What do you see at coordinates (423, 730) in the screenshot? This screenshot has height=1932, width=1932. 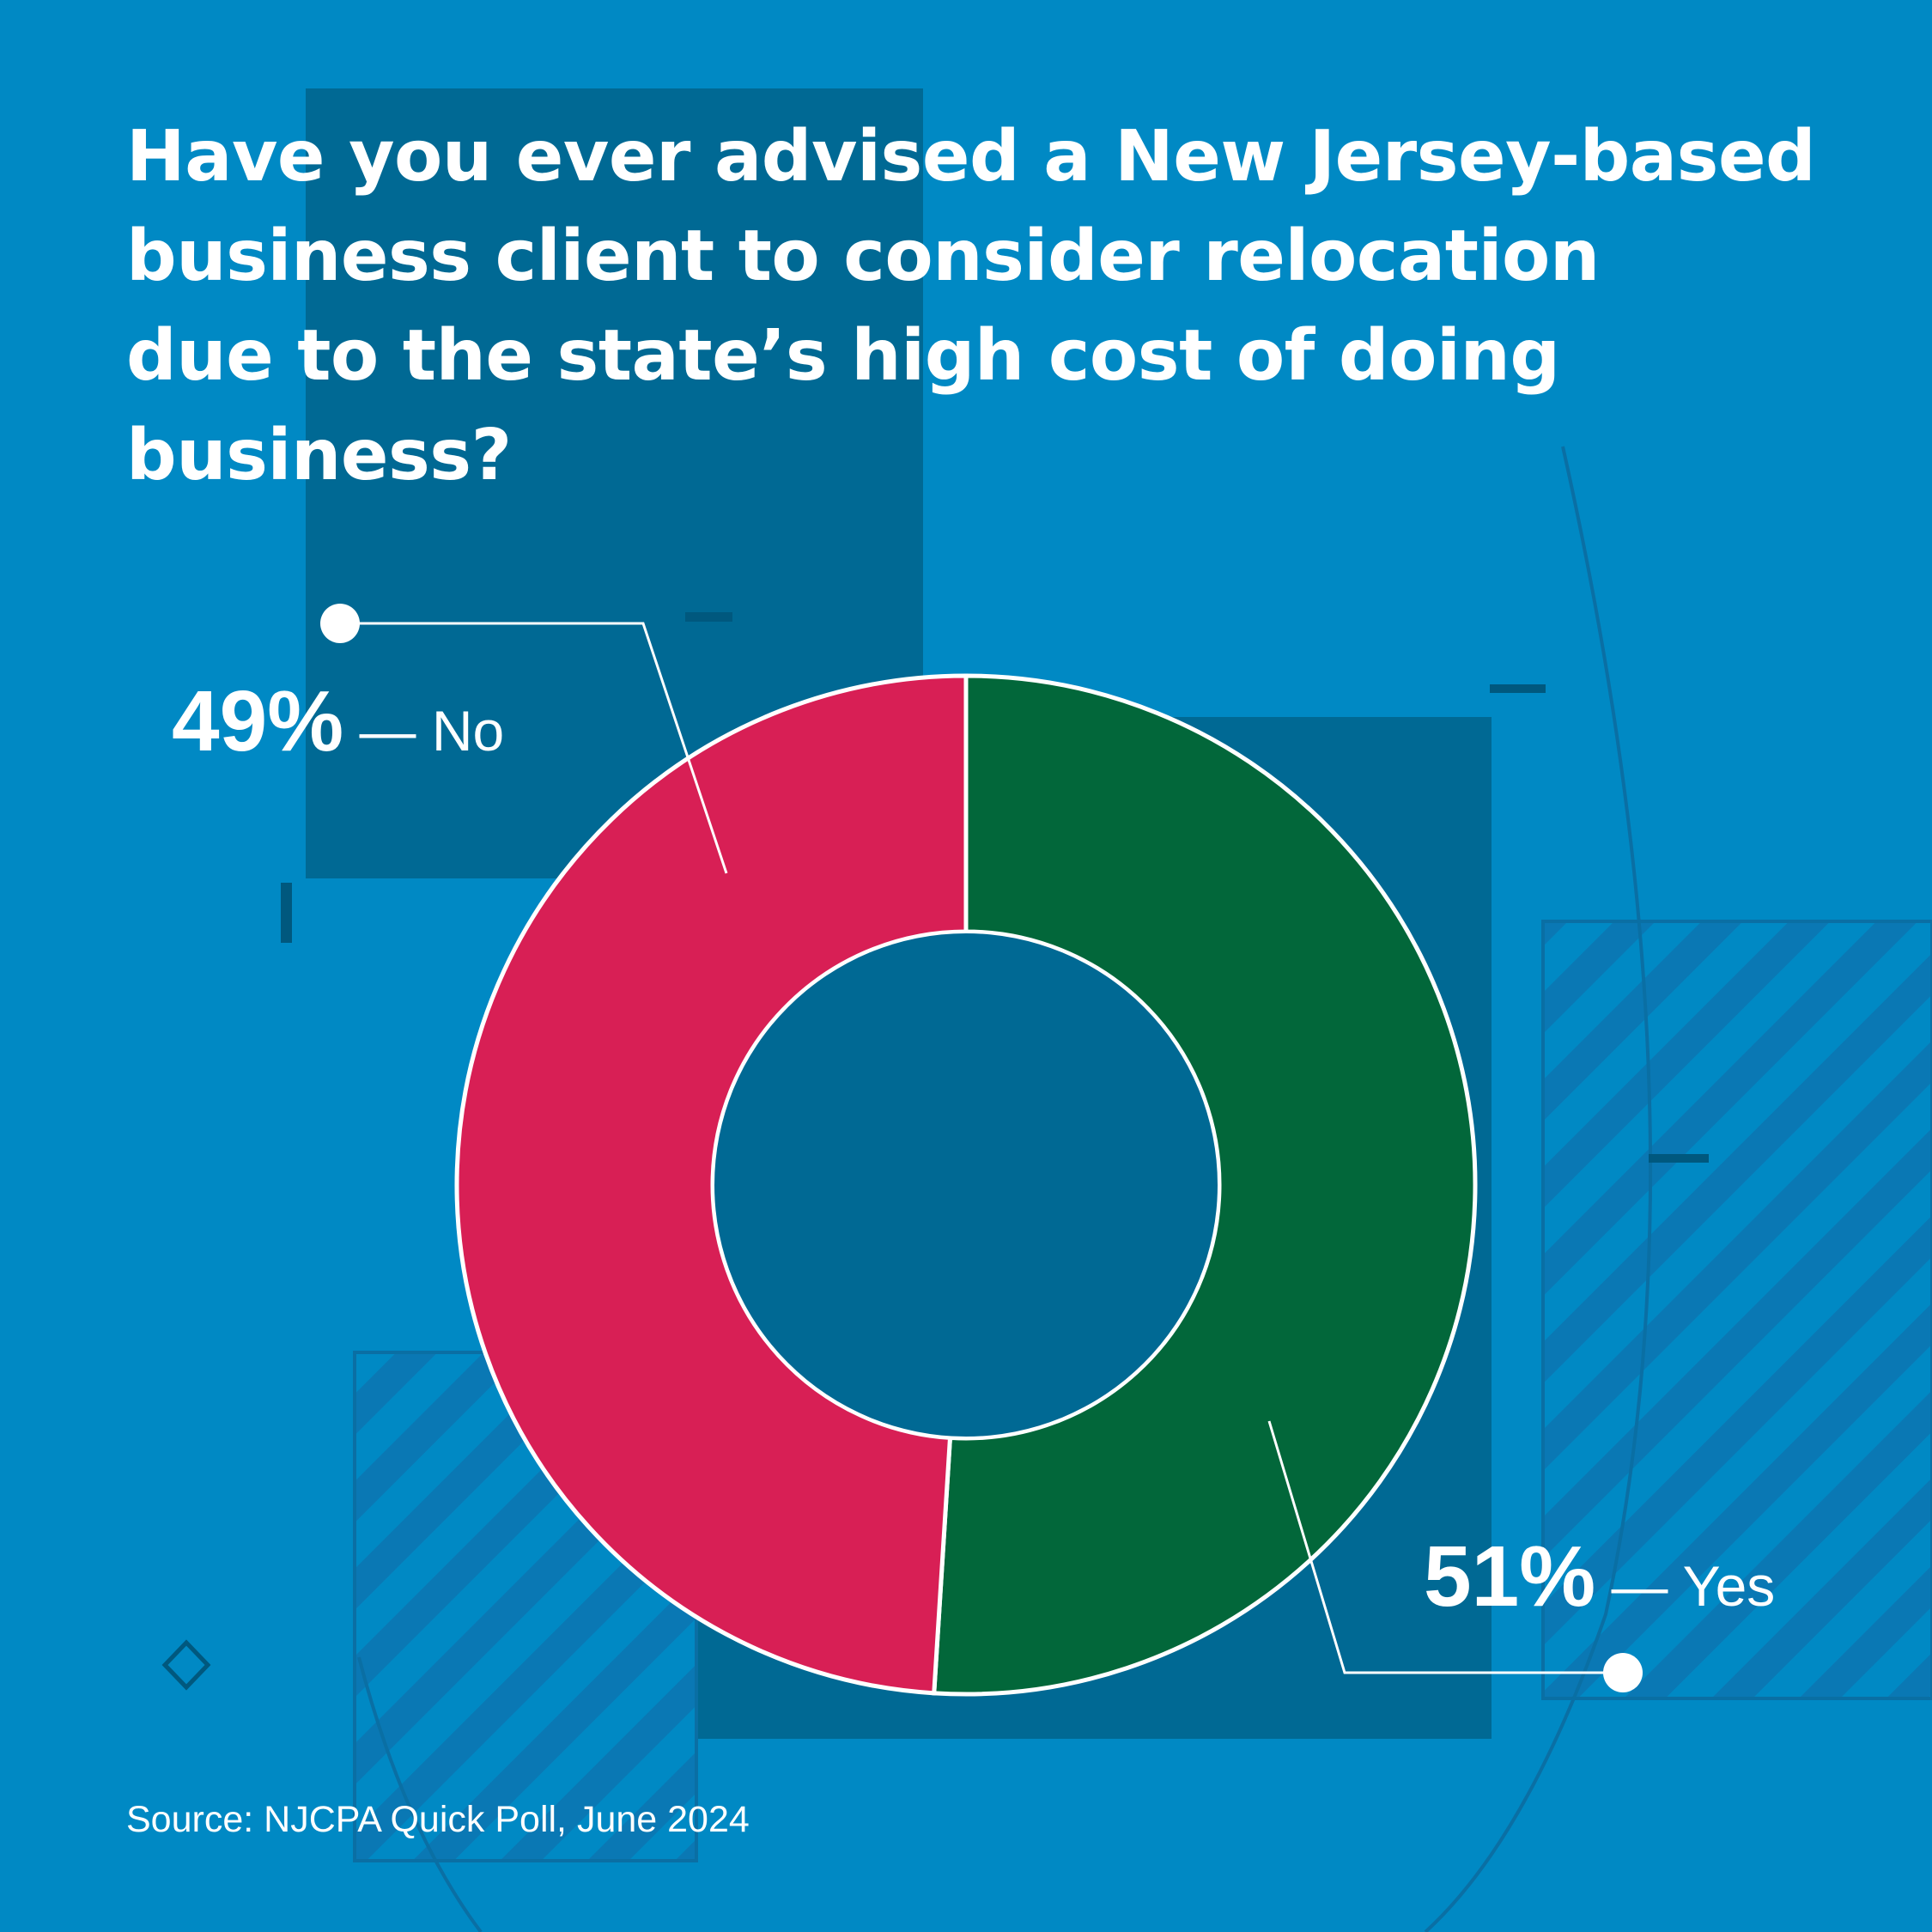 I see `data-label-category: — No` at bounding box center [423, 730].